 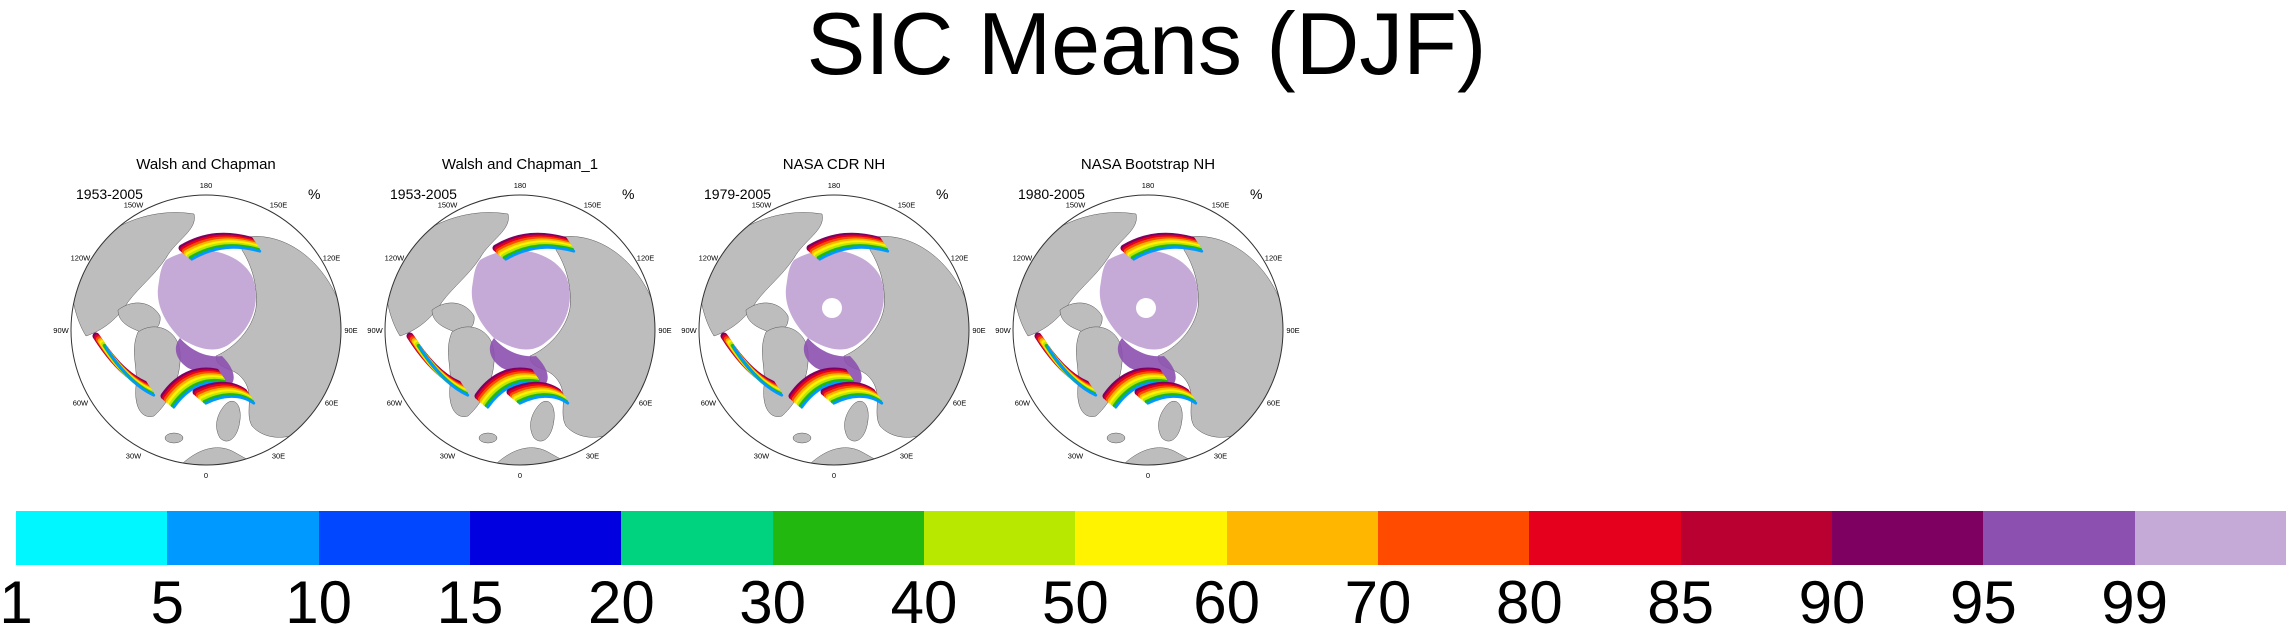 What do you see at coordinates (1075, 602) in the screenshot?
I see `colorbar-tick-label: 50` at bounding box center [1075, 602].